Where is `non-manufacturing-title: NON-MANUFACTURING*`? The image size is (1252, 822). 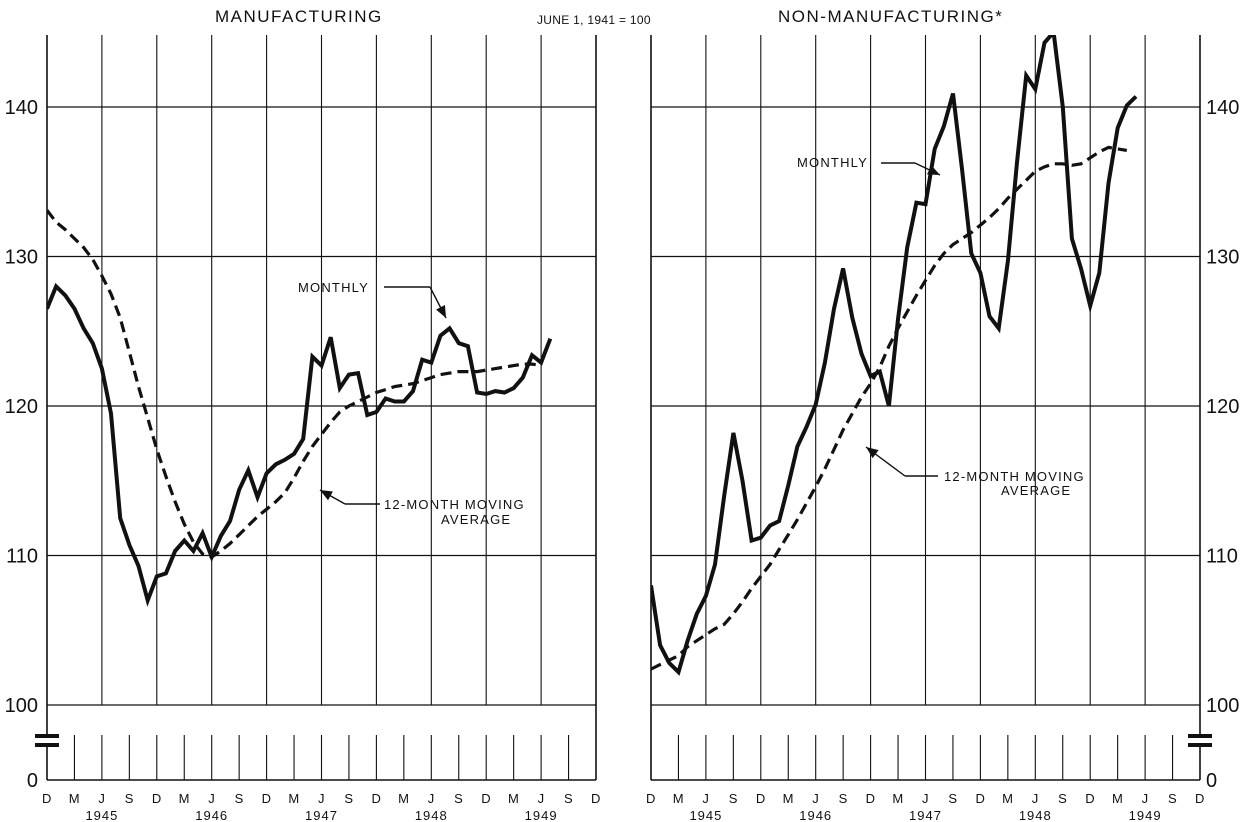 non-manufacturing-title: NON-MANUFACTURING* is located at coordinates (891, 16).